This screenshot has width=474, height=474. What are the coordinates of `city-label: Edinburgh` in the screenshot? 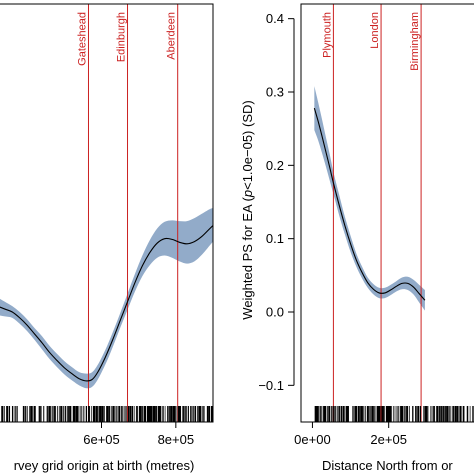 It's located at (122, 37).